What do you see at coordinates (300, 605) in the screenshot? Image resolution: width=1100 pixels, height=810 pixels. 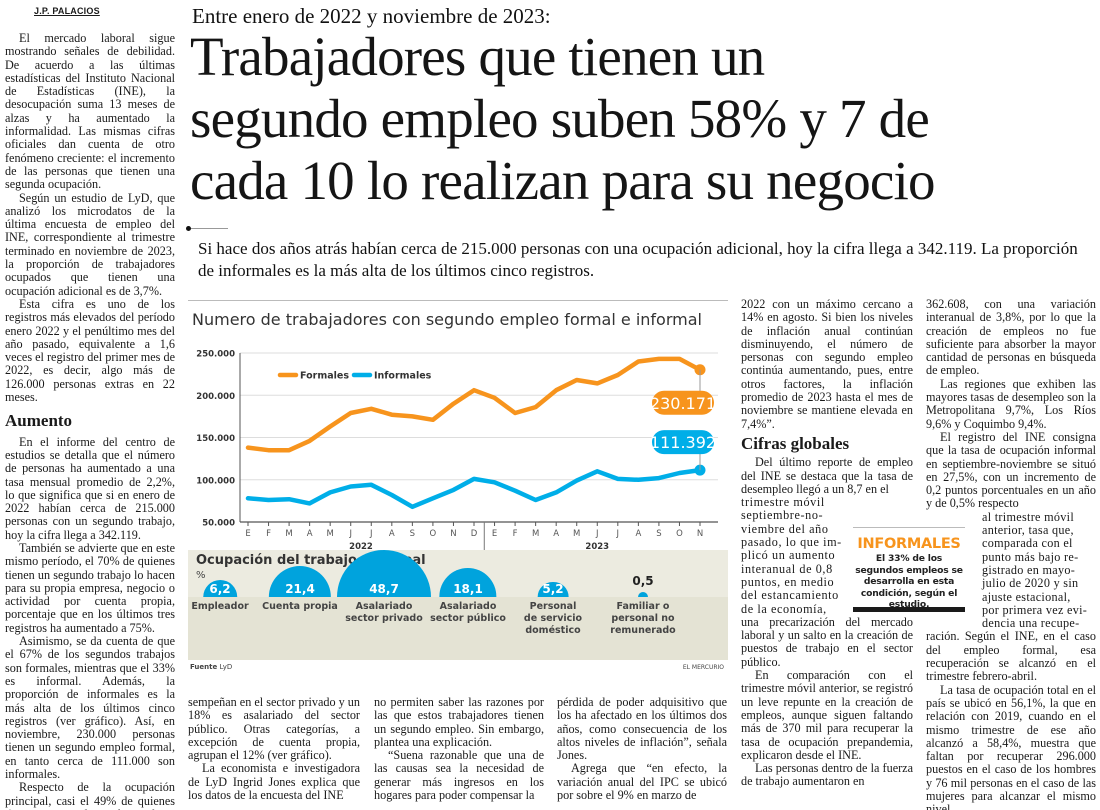 I see `occupation-item: 21,4 Cuenta propia` at bounding box center [300, 605].